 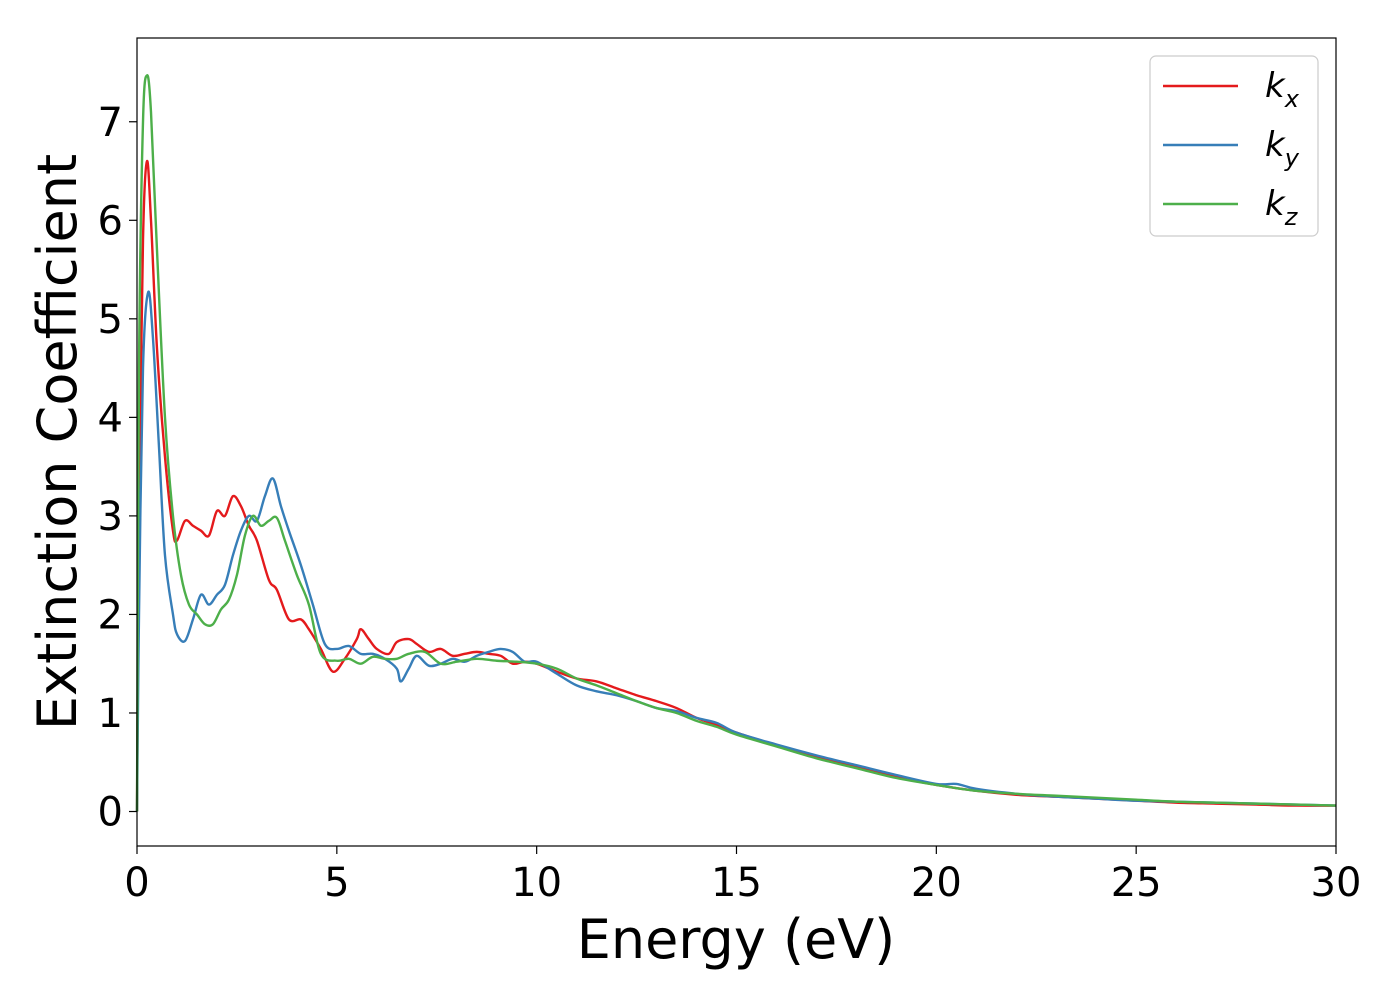 I want to click on legend-label-subscript: z, so click(x=1291, y=217).